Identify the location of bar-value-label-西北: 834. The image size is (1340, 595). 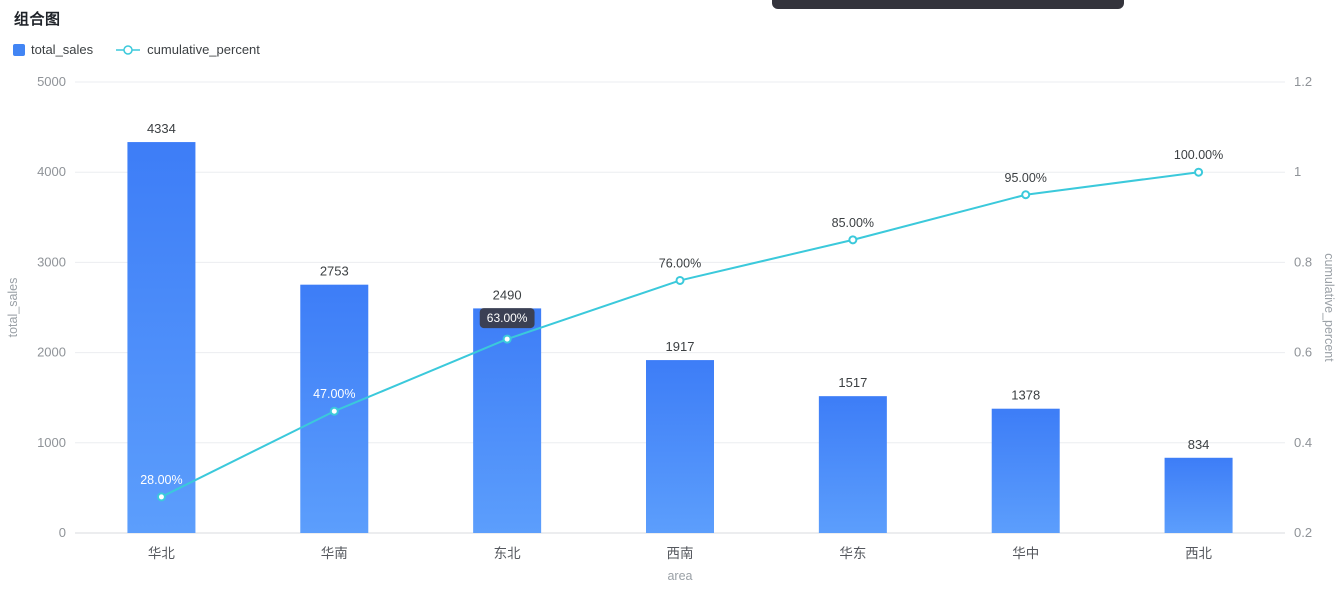
(1199, 444).